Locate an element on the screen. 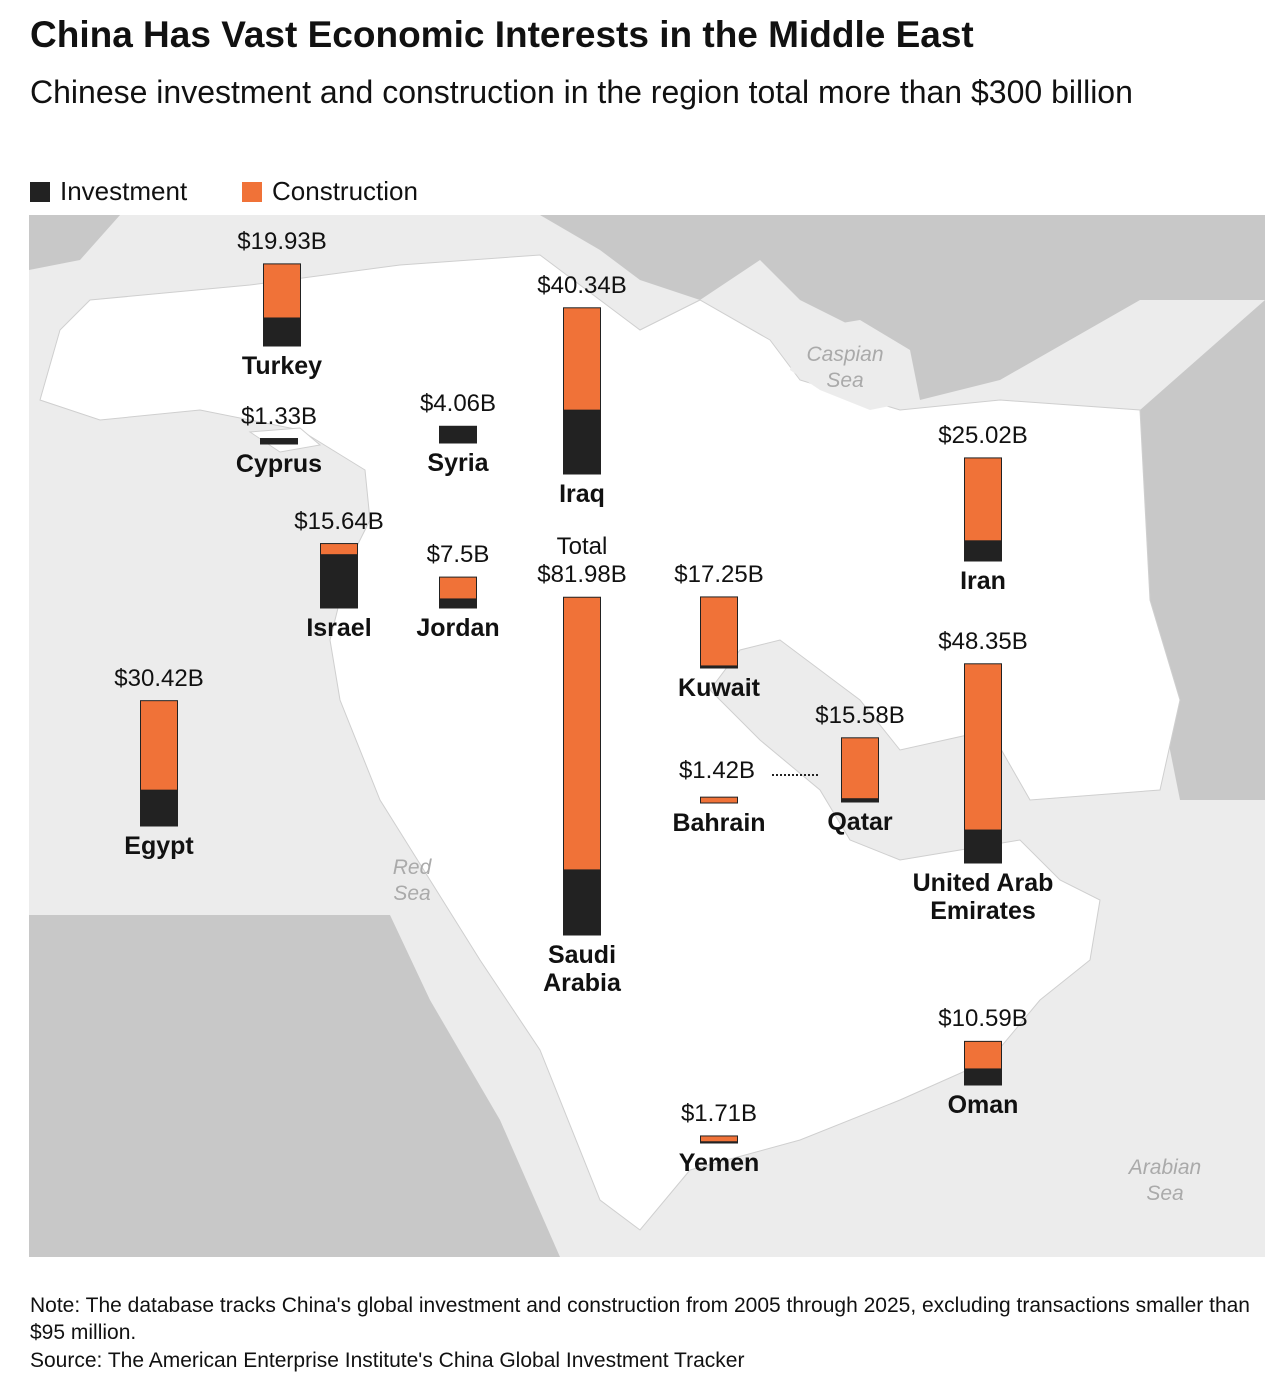 The width and height of the screenshot is (1270, 1380). country-label: Jordan is located at coordinates (458, 628).